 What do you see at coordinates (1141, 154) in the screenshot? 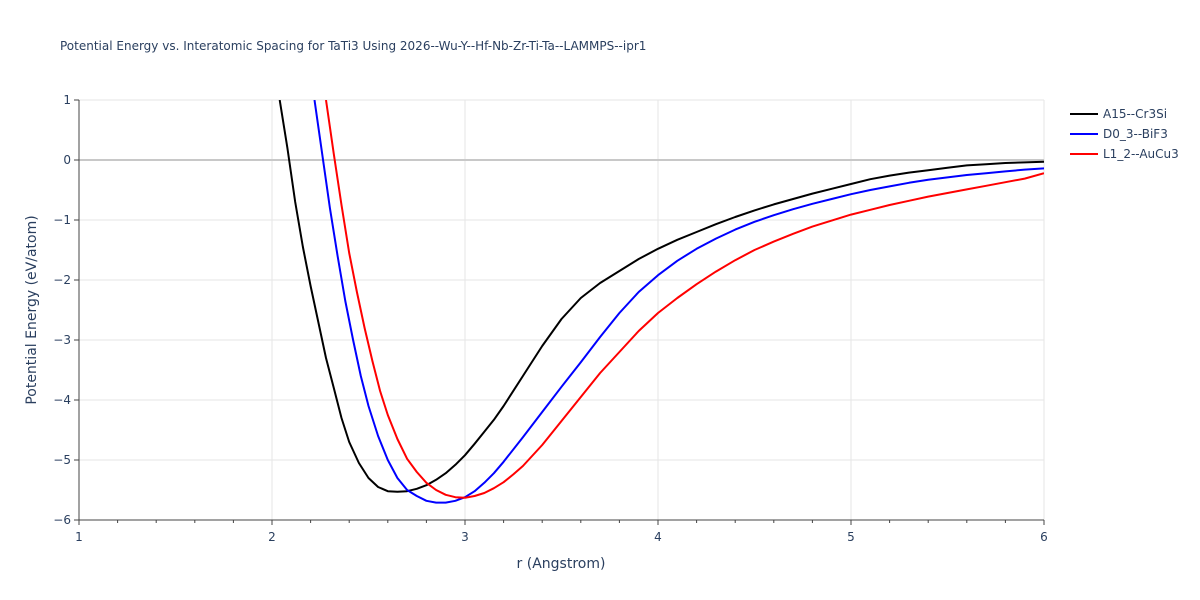
I see `legend-label: L1_2--AuCu3` at bounding box center [1141, 154].